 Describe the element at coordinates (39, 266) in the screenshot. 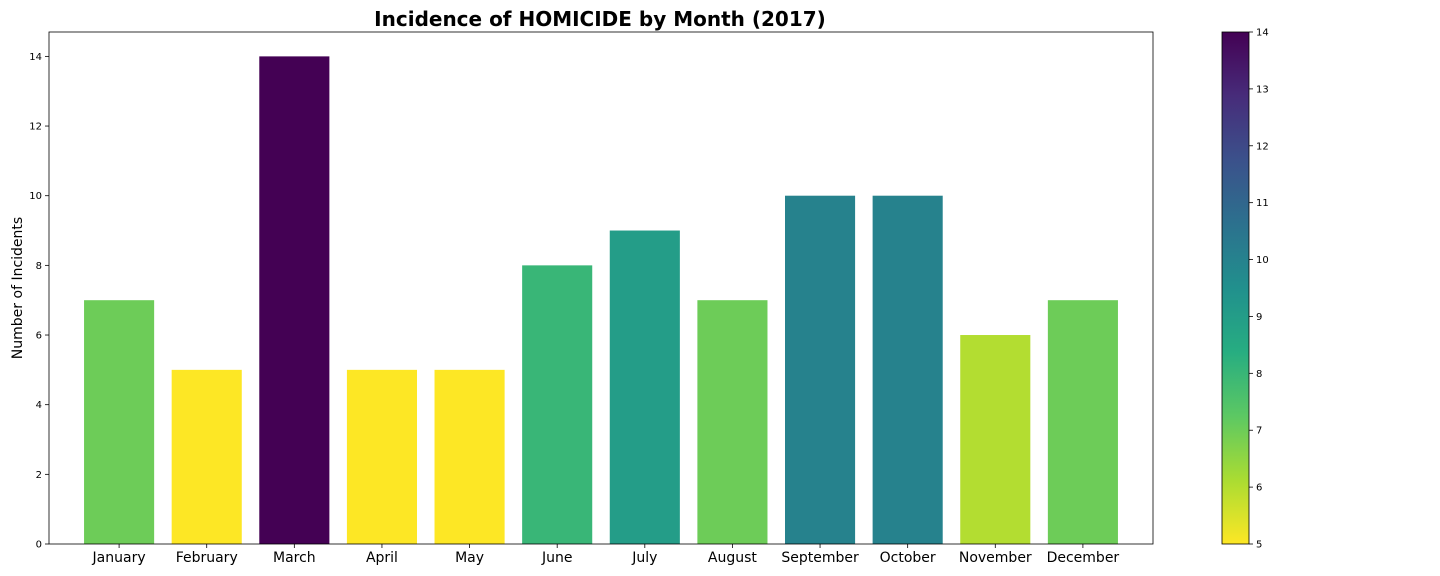

I see `y-tick-label: 8` at that location.